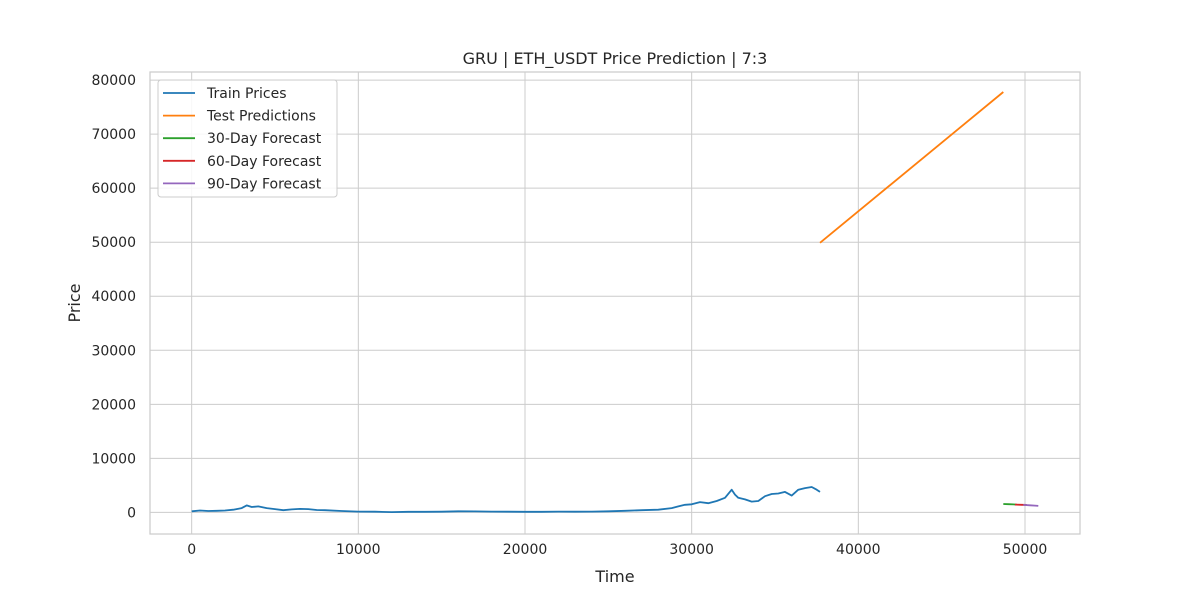  I want to click on y-tick-label: 80000, so click(113, 81).